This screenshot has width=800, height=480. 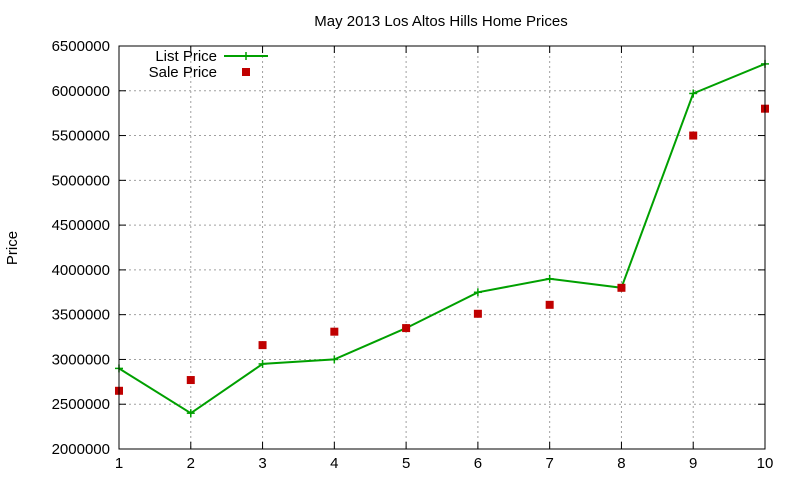 I want to click on y-tick-label: 4500000, so click(x=81, y=225).